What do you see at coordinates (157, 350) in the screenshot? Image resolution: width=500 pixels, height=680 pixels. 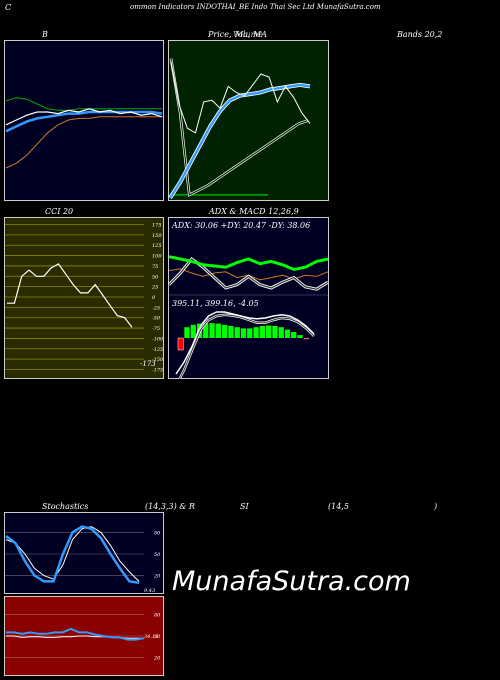 I see `cci-tick: -125` at bounding box center [157, 350].